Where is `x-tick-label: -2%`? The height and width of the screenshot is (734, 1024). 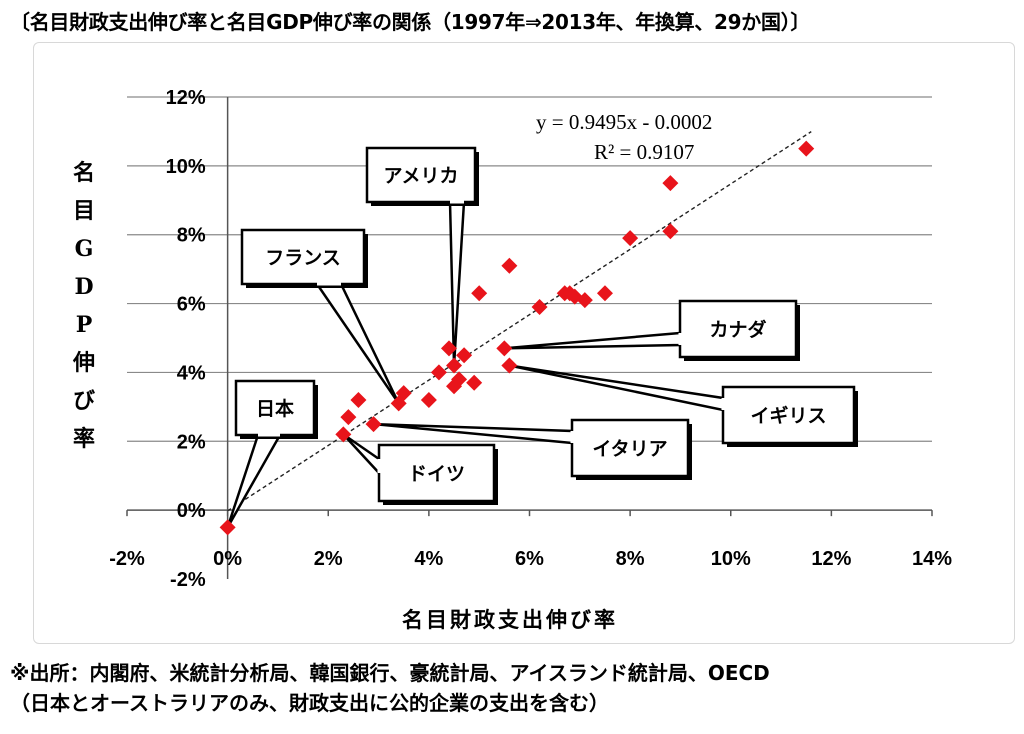 x-tick-label: -2% is located at coordinates (127, 559).